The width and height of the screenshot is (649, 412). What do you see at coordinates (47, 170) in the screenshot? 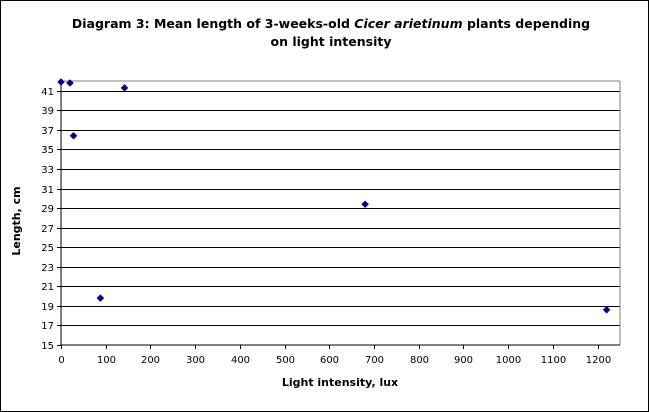
I see `y-tick-label-33: 33` at bounding box center [47, 170].